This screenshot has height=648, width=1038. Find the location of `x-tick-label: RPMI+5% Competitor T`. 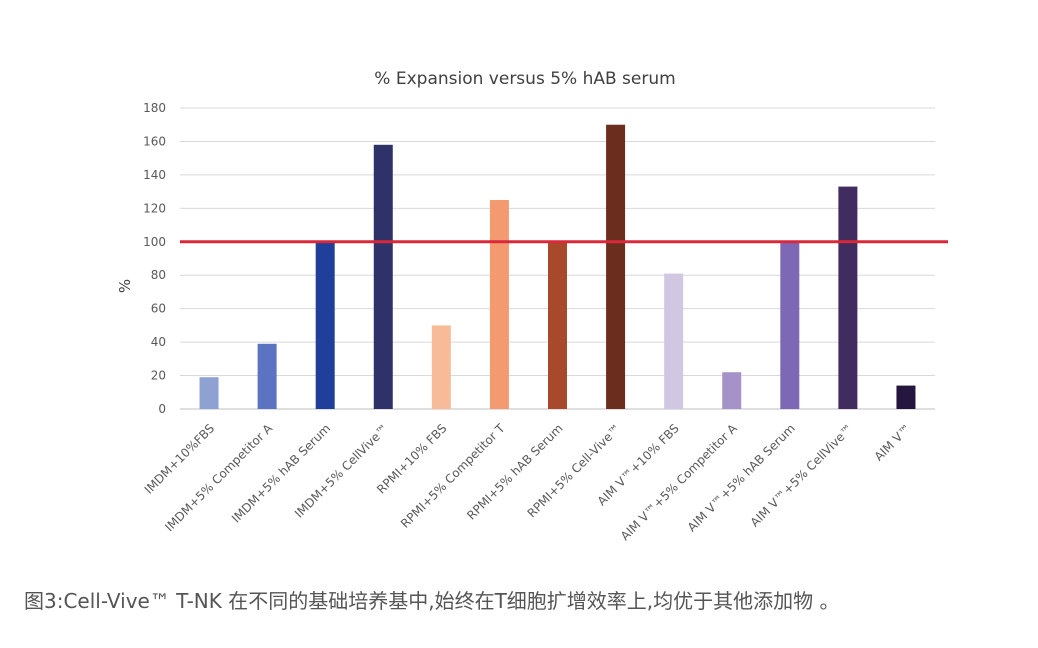

x-tick-label: RPMI+5% Competitor T is located at coordinates (453, 476).